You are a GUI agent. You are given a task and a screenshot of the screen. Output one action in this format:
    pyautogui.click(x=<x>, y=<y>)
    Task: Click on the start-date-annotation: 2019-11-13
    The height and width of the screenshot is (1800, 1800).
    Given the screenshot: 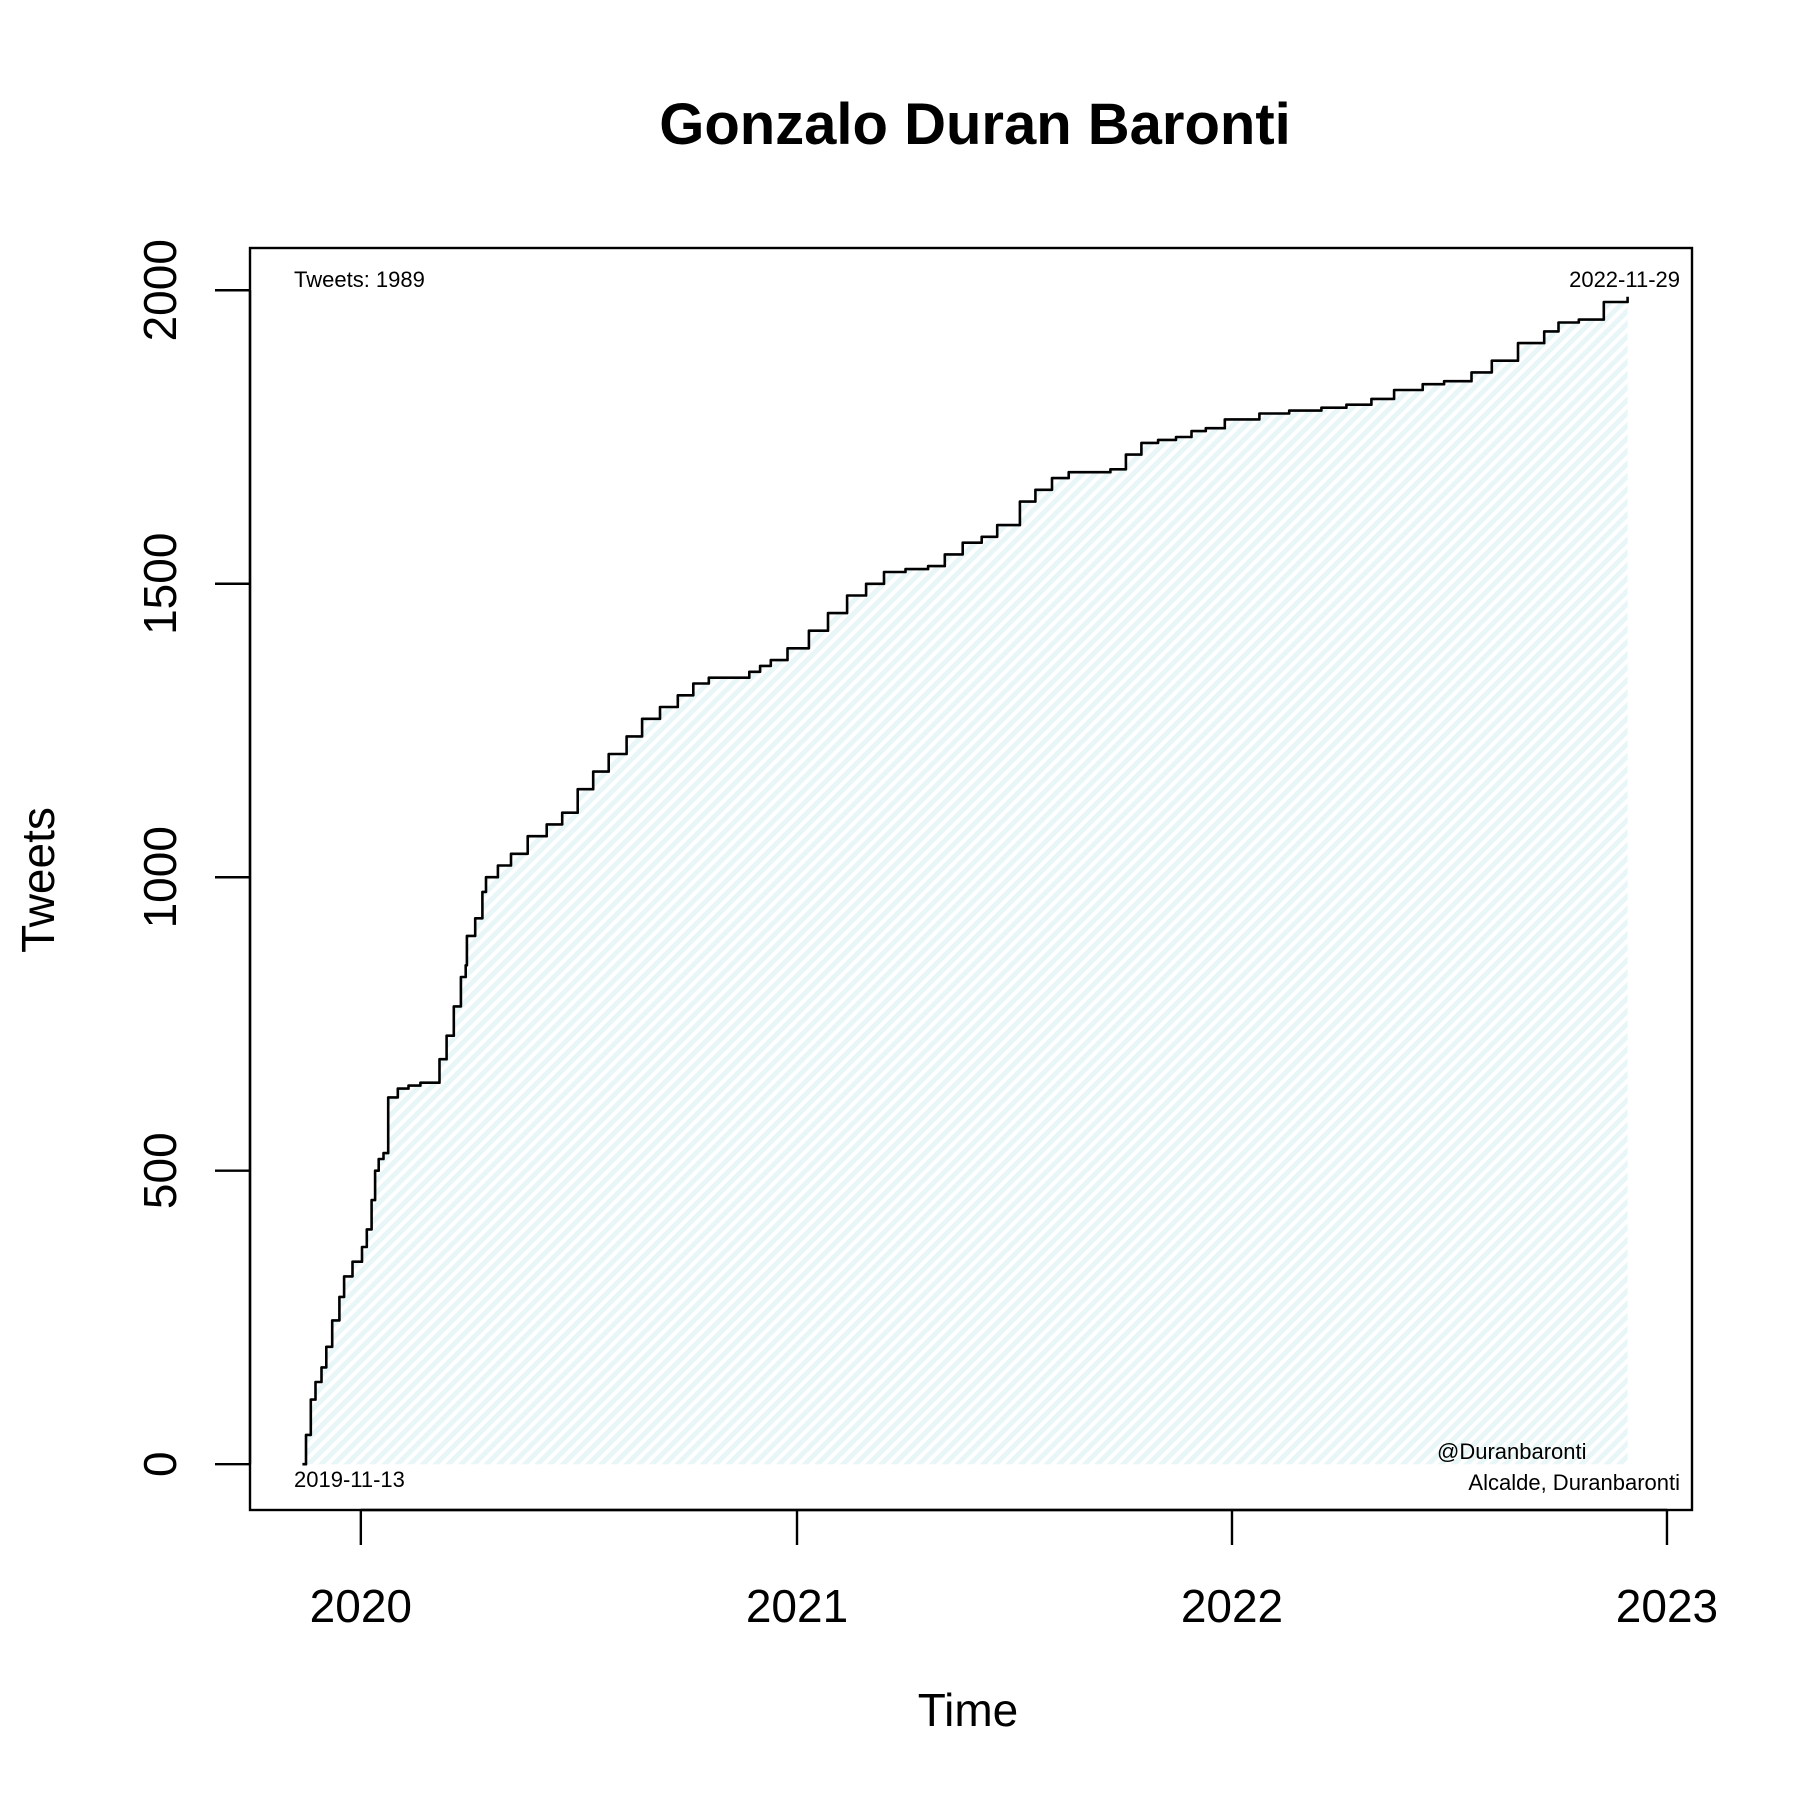 What is the action you would take?
    pyautogui.click(x=349, y=1479)
    